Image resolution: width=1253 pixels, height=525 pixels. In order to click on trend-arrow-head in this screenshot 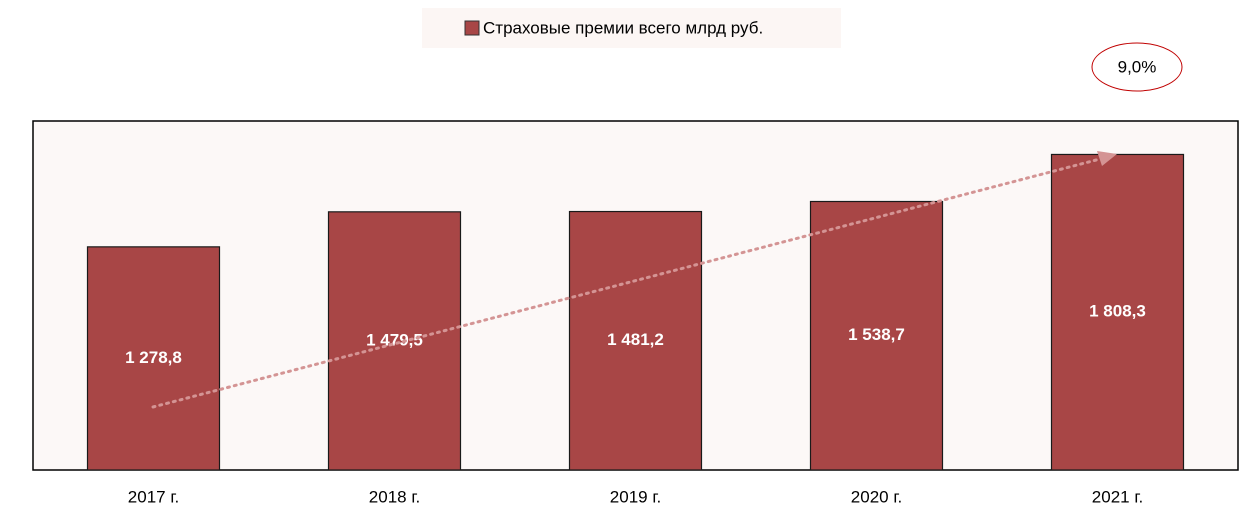, I will do `click(1107, 158)`.